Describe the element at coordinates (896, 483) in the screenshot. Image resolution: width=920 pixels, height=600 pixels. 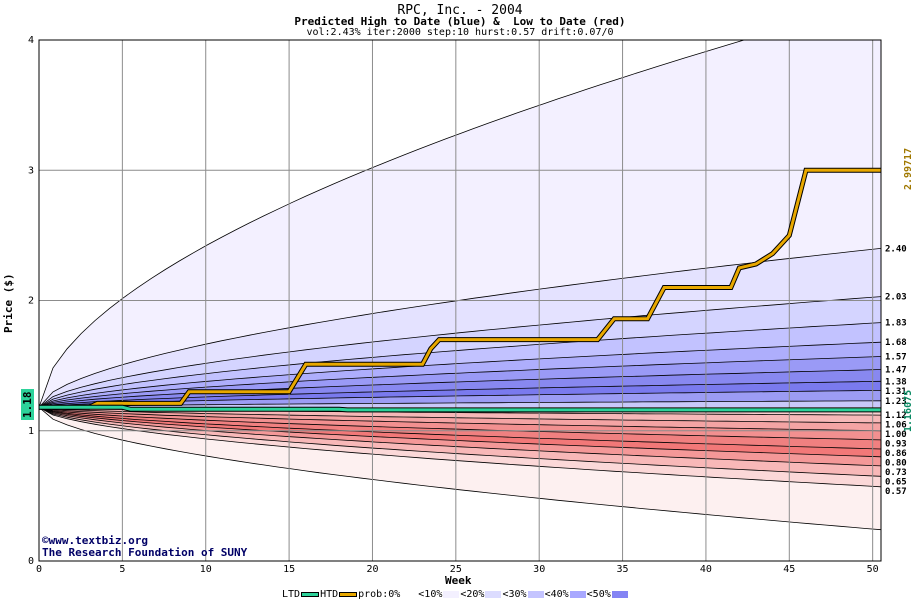
I see `band-end-label: 0.65` at that location.